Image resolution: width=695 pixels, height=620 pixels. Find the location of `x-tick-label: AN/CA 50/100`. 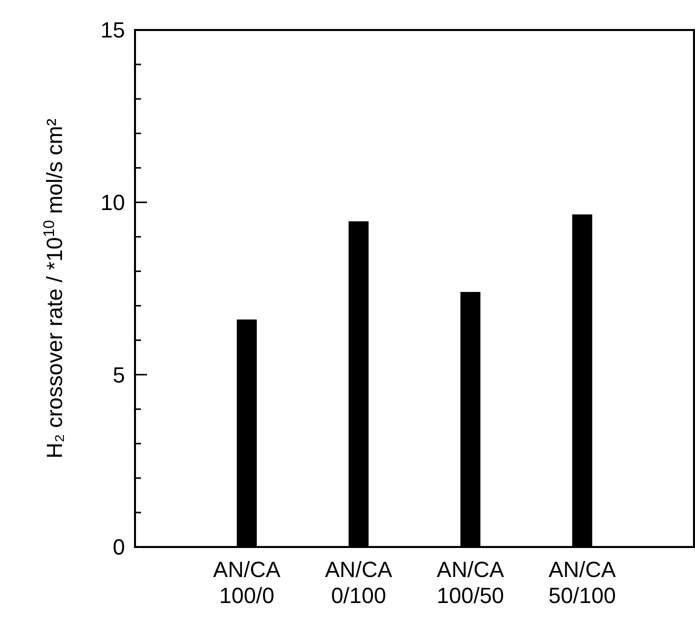

x-tick-label: AN/CA 50/100 is located at coordinates (582, 582).